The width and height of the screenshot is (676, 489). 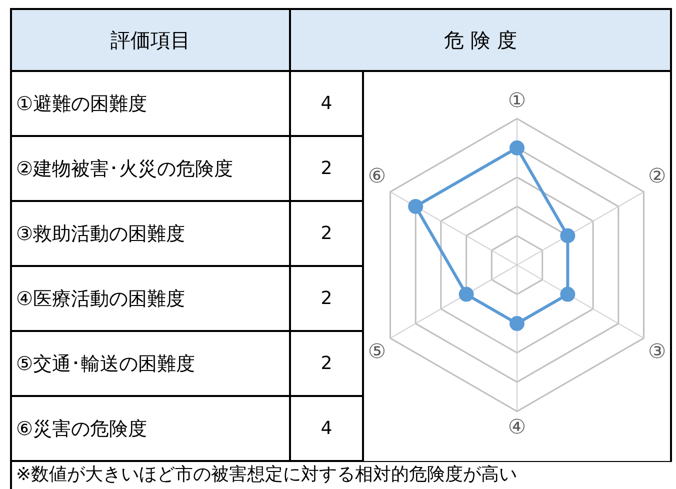 I want to click on category-label: ④医療活動の困難度, so click(x=150, y=298).